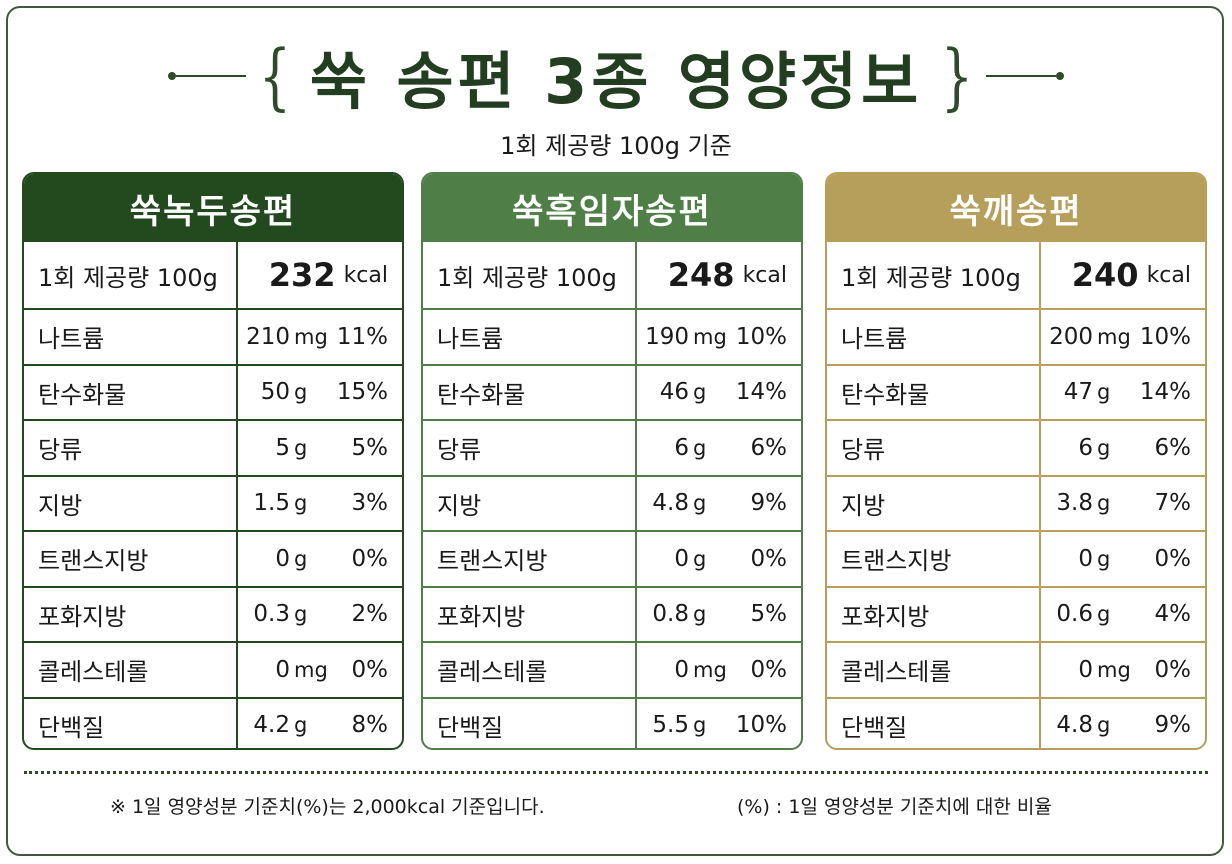  I want to click on nutrient-amount: 5, so click(282, 447).